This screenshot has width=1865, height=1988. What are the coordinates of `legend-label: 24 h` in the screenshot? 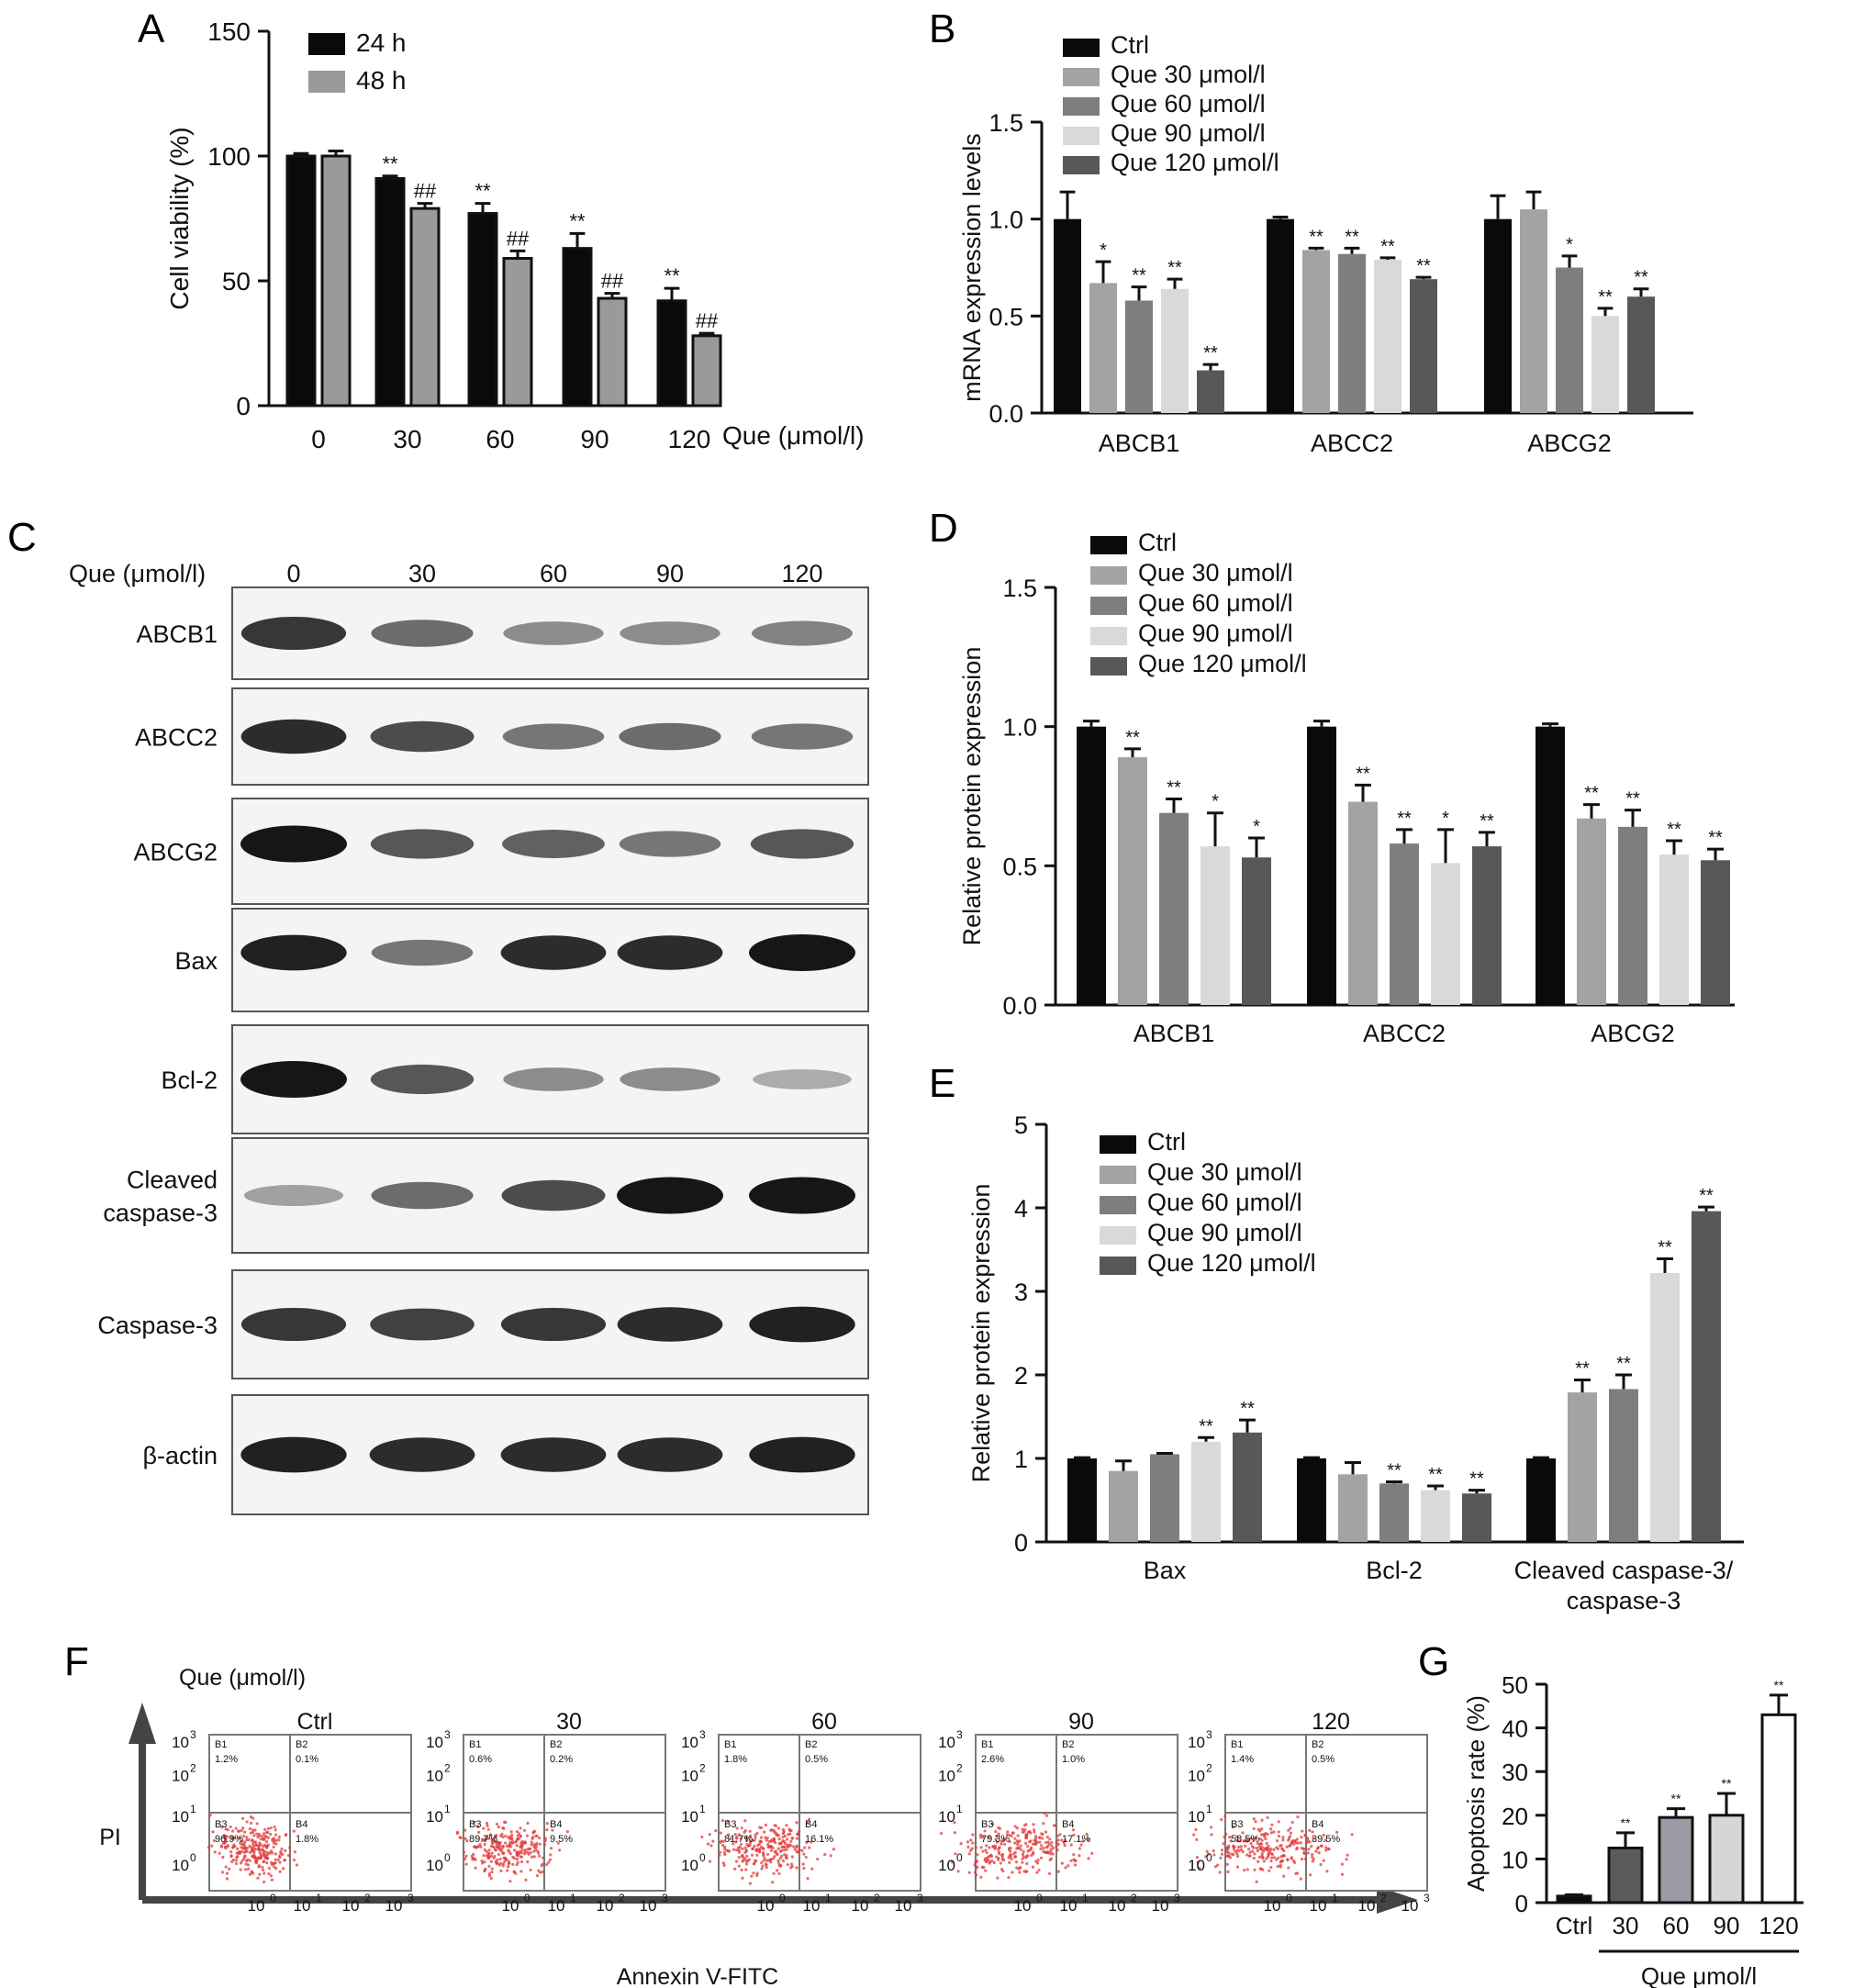 It's located at (382, 42).